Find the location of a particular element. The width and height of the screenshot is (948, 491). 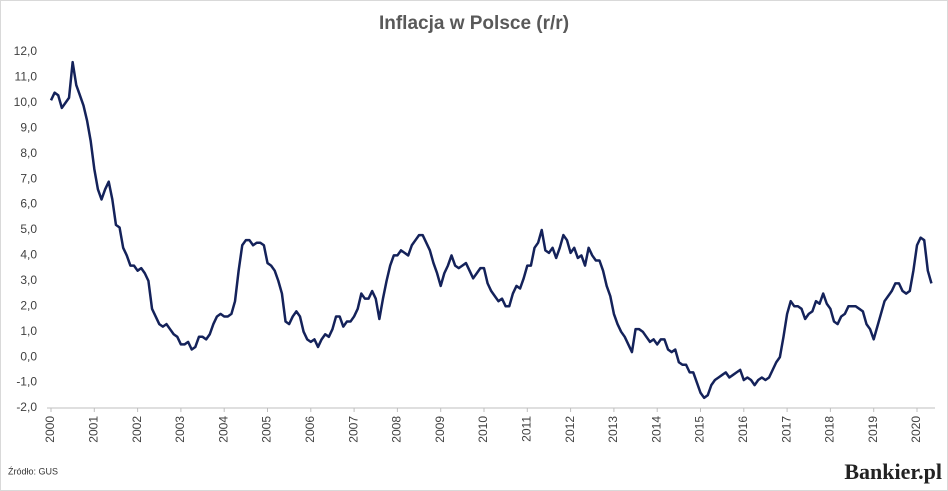

x-tick-label: 2014 is located at coordinates (656, 429).